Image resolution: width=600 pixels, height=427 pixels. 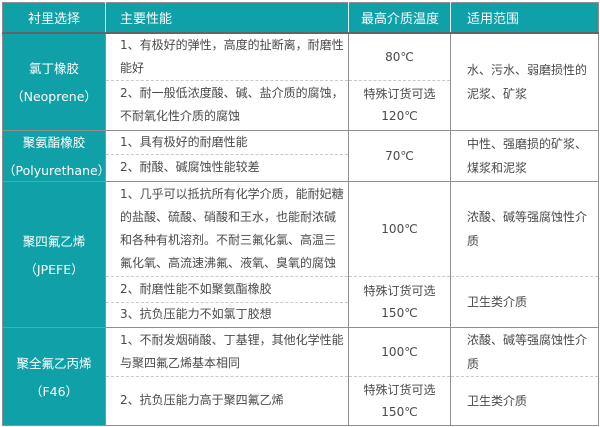 What do you see at coordinates (54, 375) in the screenshot?
I see `material-cell-f46: 聚全氟乙丙烯 （F46）` at bounding box center [54, 375].